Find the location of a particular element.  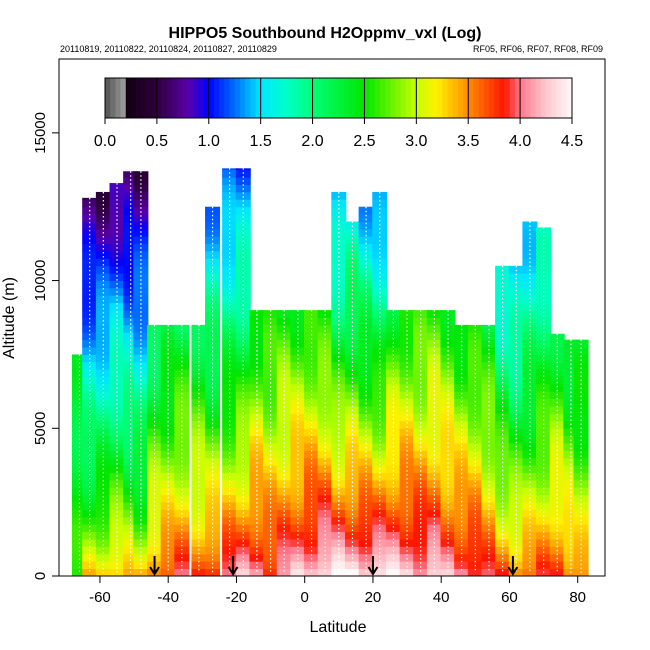

y-tick-label: 0 is located at coordinates (40, 576).